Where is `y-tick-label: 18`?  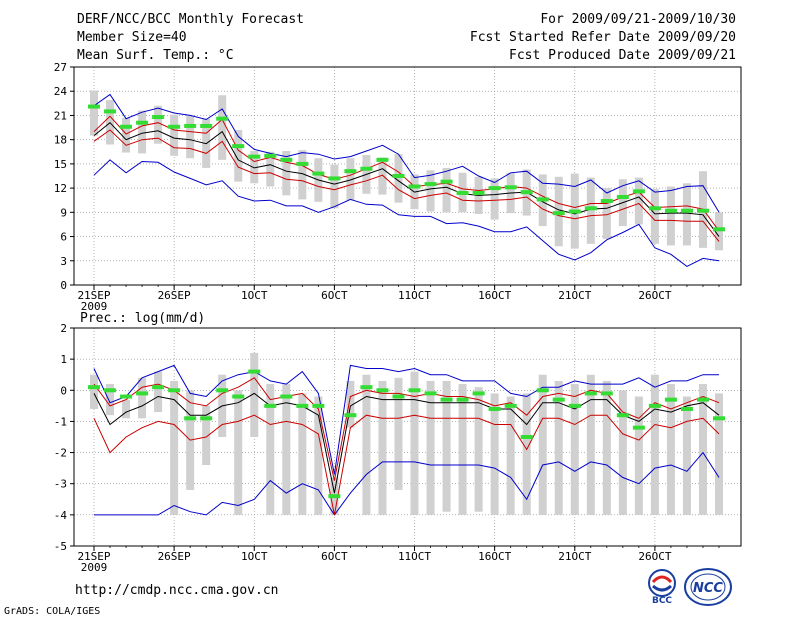
y-tick-label: 18 is located at coordinates (60, 140).